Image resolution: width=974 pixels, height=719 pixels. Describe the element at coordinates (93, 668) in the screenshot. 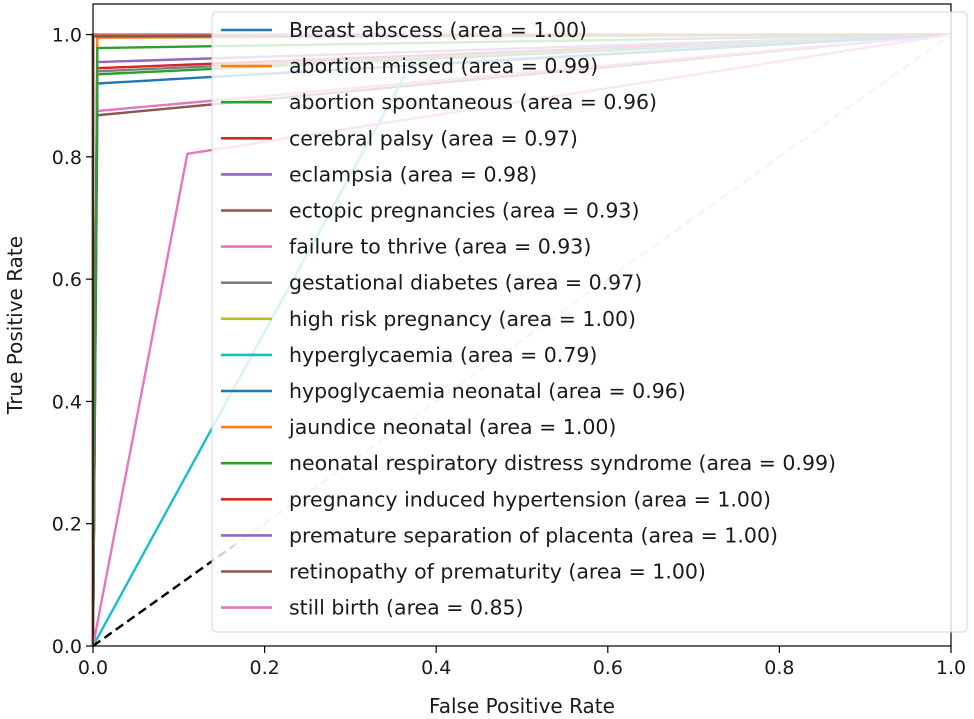

I see `x-tick-label: 0.0` at that location.